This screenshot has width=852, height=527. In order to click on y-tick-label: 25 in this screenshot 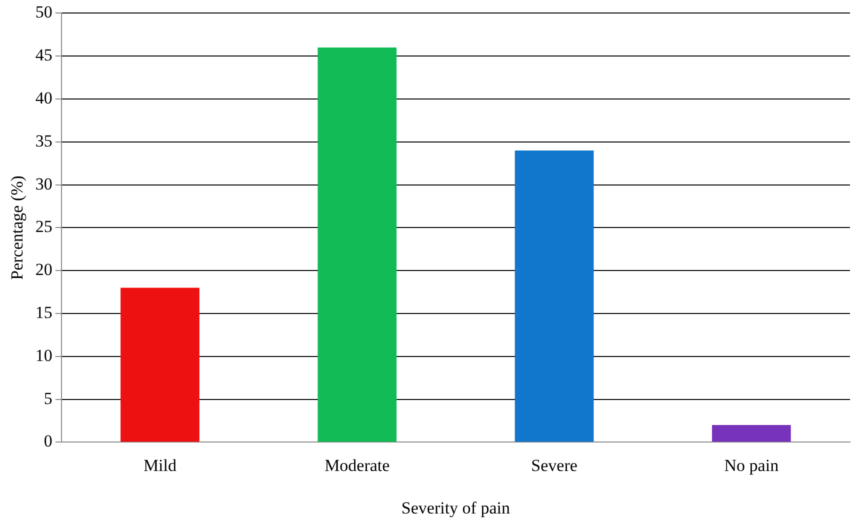, I will do `click(43, 226)`.